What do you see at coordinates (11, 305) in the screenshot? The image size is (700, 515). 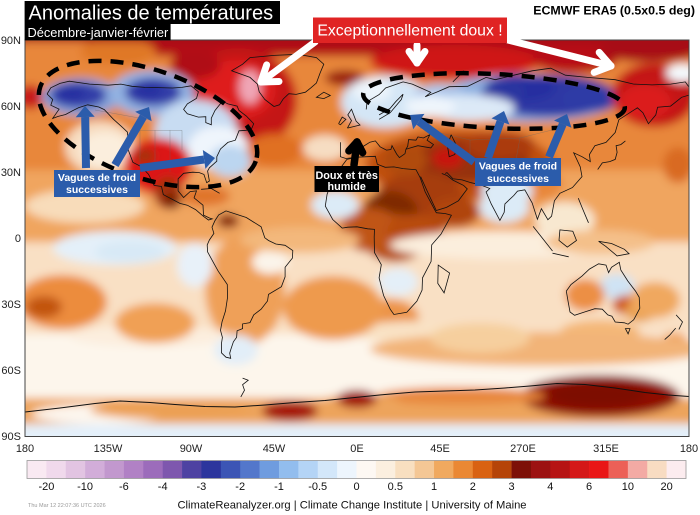 I see `svg-text: 30S` at bounding box center [11, 305].